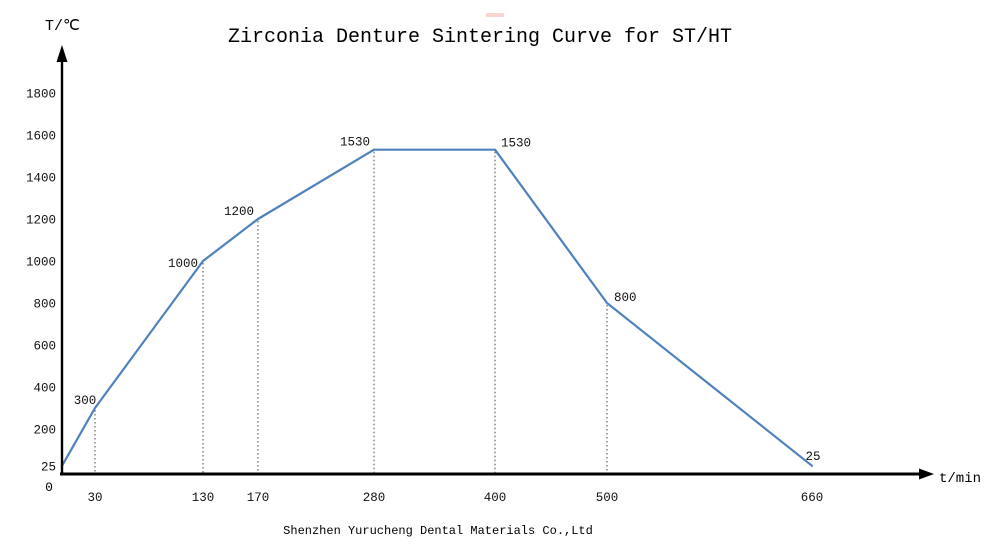 The image size is (990, 560). What do you see at coordinates (44, 305) in the screenshot?
I see `y-tick-label: 800` at bounding box center [44, 305].